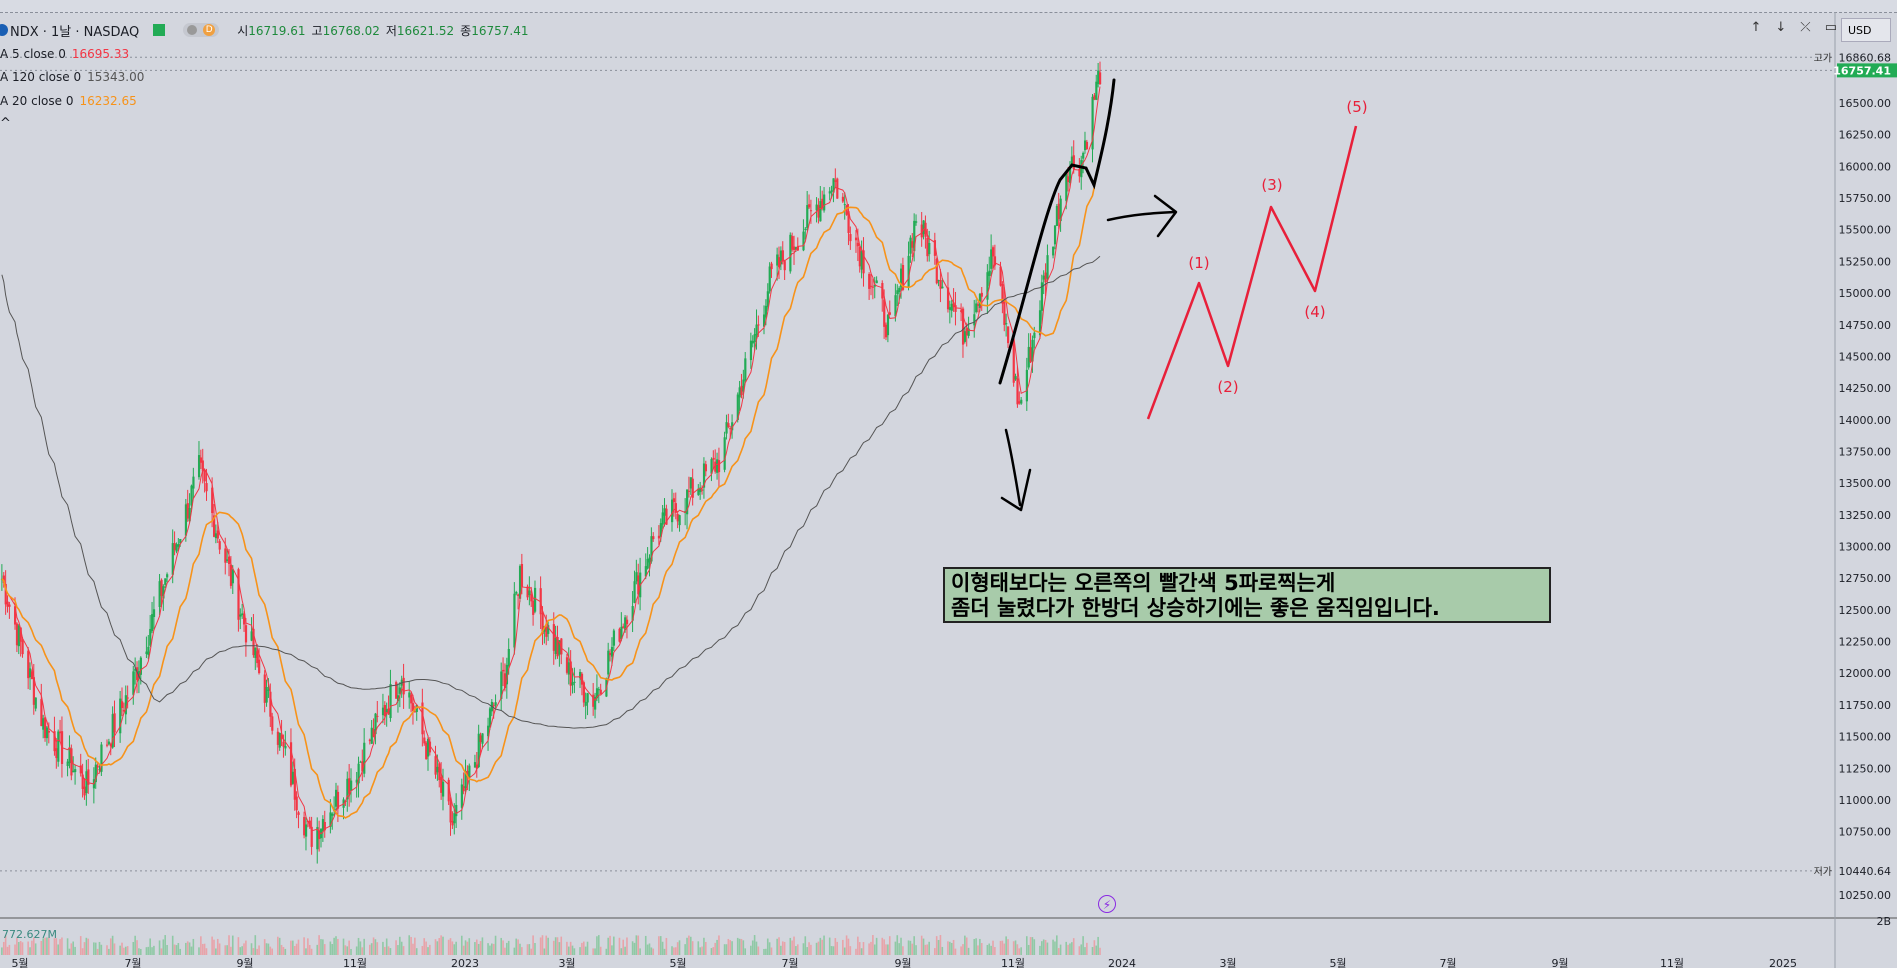  What do you see at coordinates (64, 54) in the screenshot?
I see `ma5-legend: A 5 close 0 16695.33` at bounding box center [64, 54].